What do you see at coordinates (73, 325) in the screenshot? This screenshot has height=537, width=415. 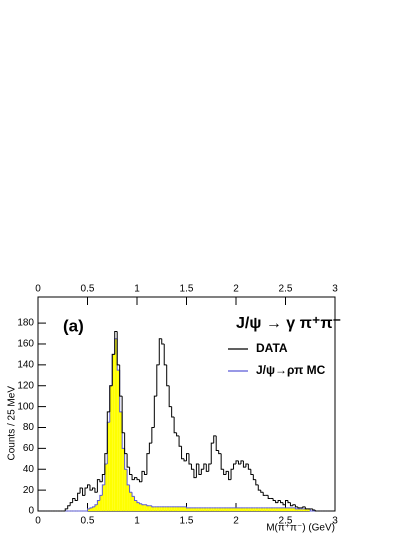 I see `panel-label: (a)` at bounding box center [73, 325].